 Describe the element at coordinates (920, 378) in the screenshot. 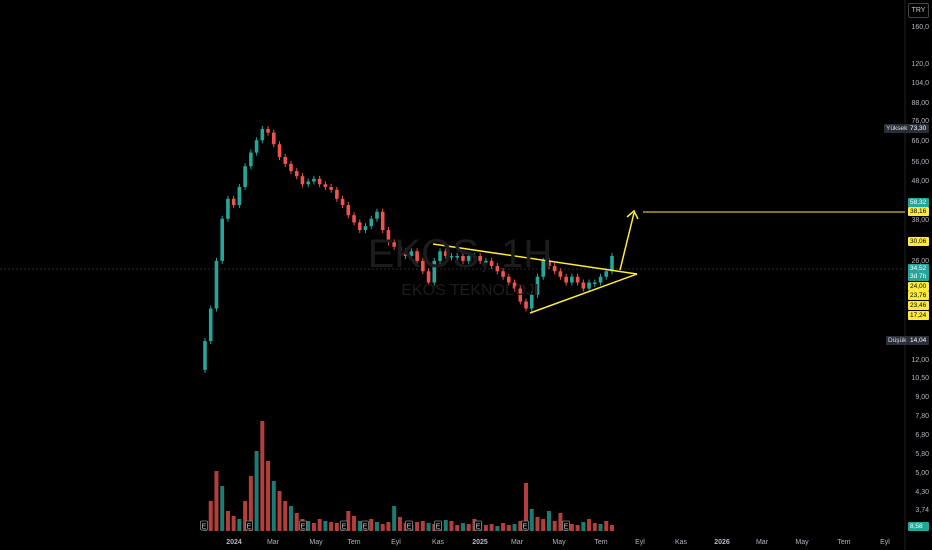

I see `y-tick-label: 10,50` at that location.